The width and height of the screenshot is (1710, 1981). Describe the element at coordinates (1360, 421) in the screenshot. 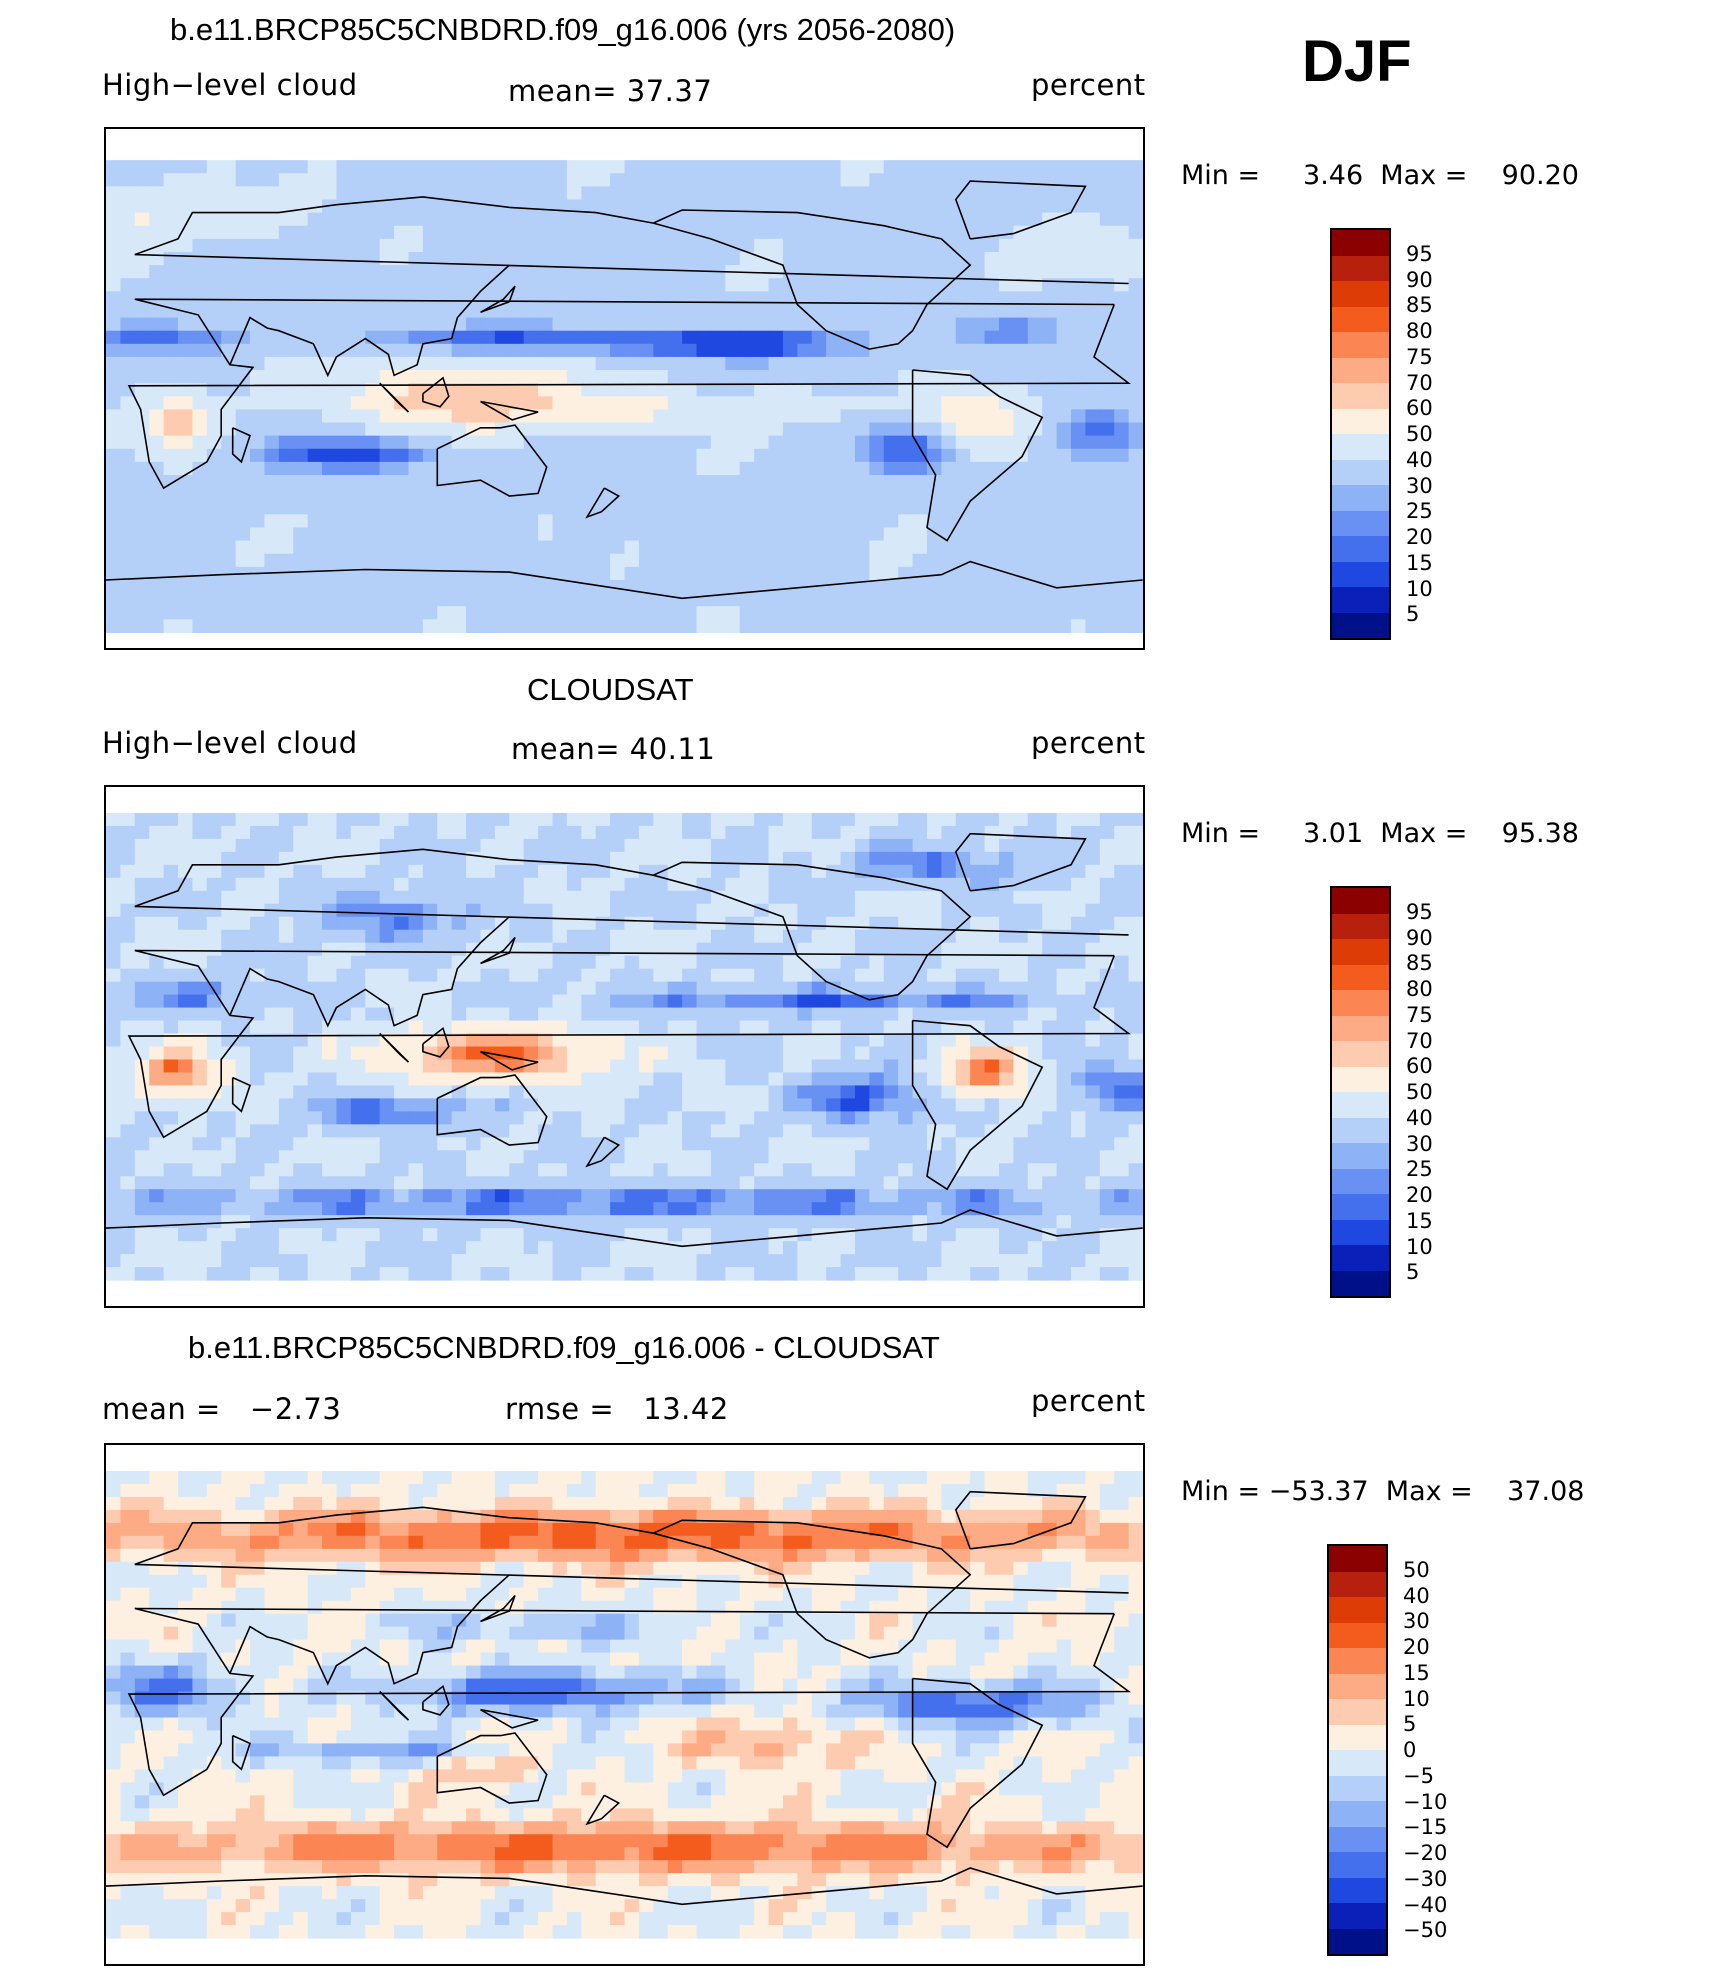

I see `colorbar-swatch` at that location.